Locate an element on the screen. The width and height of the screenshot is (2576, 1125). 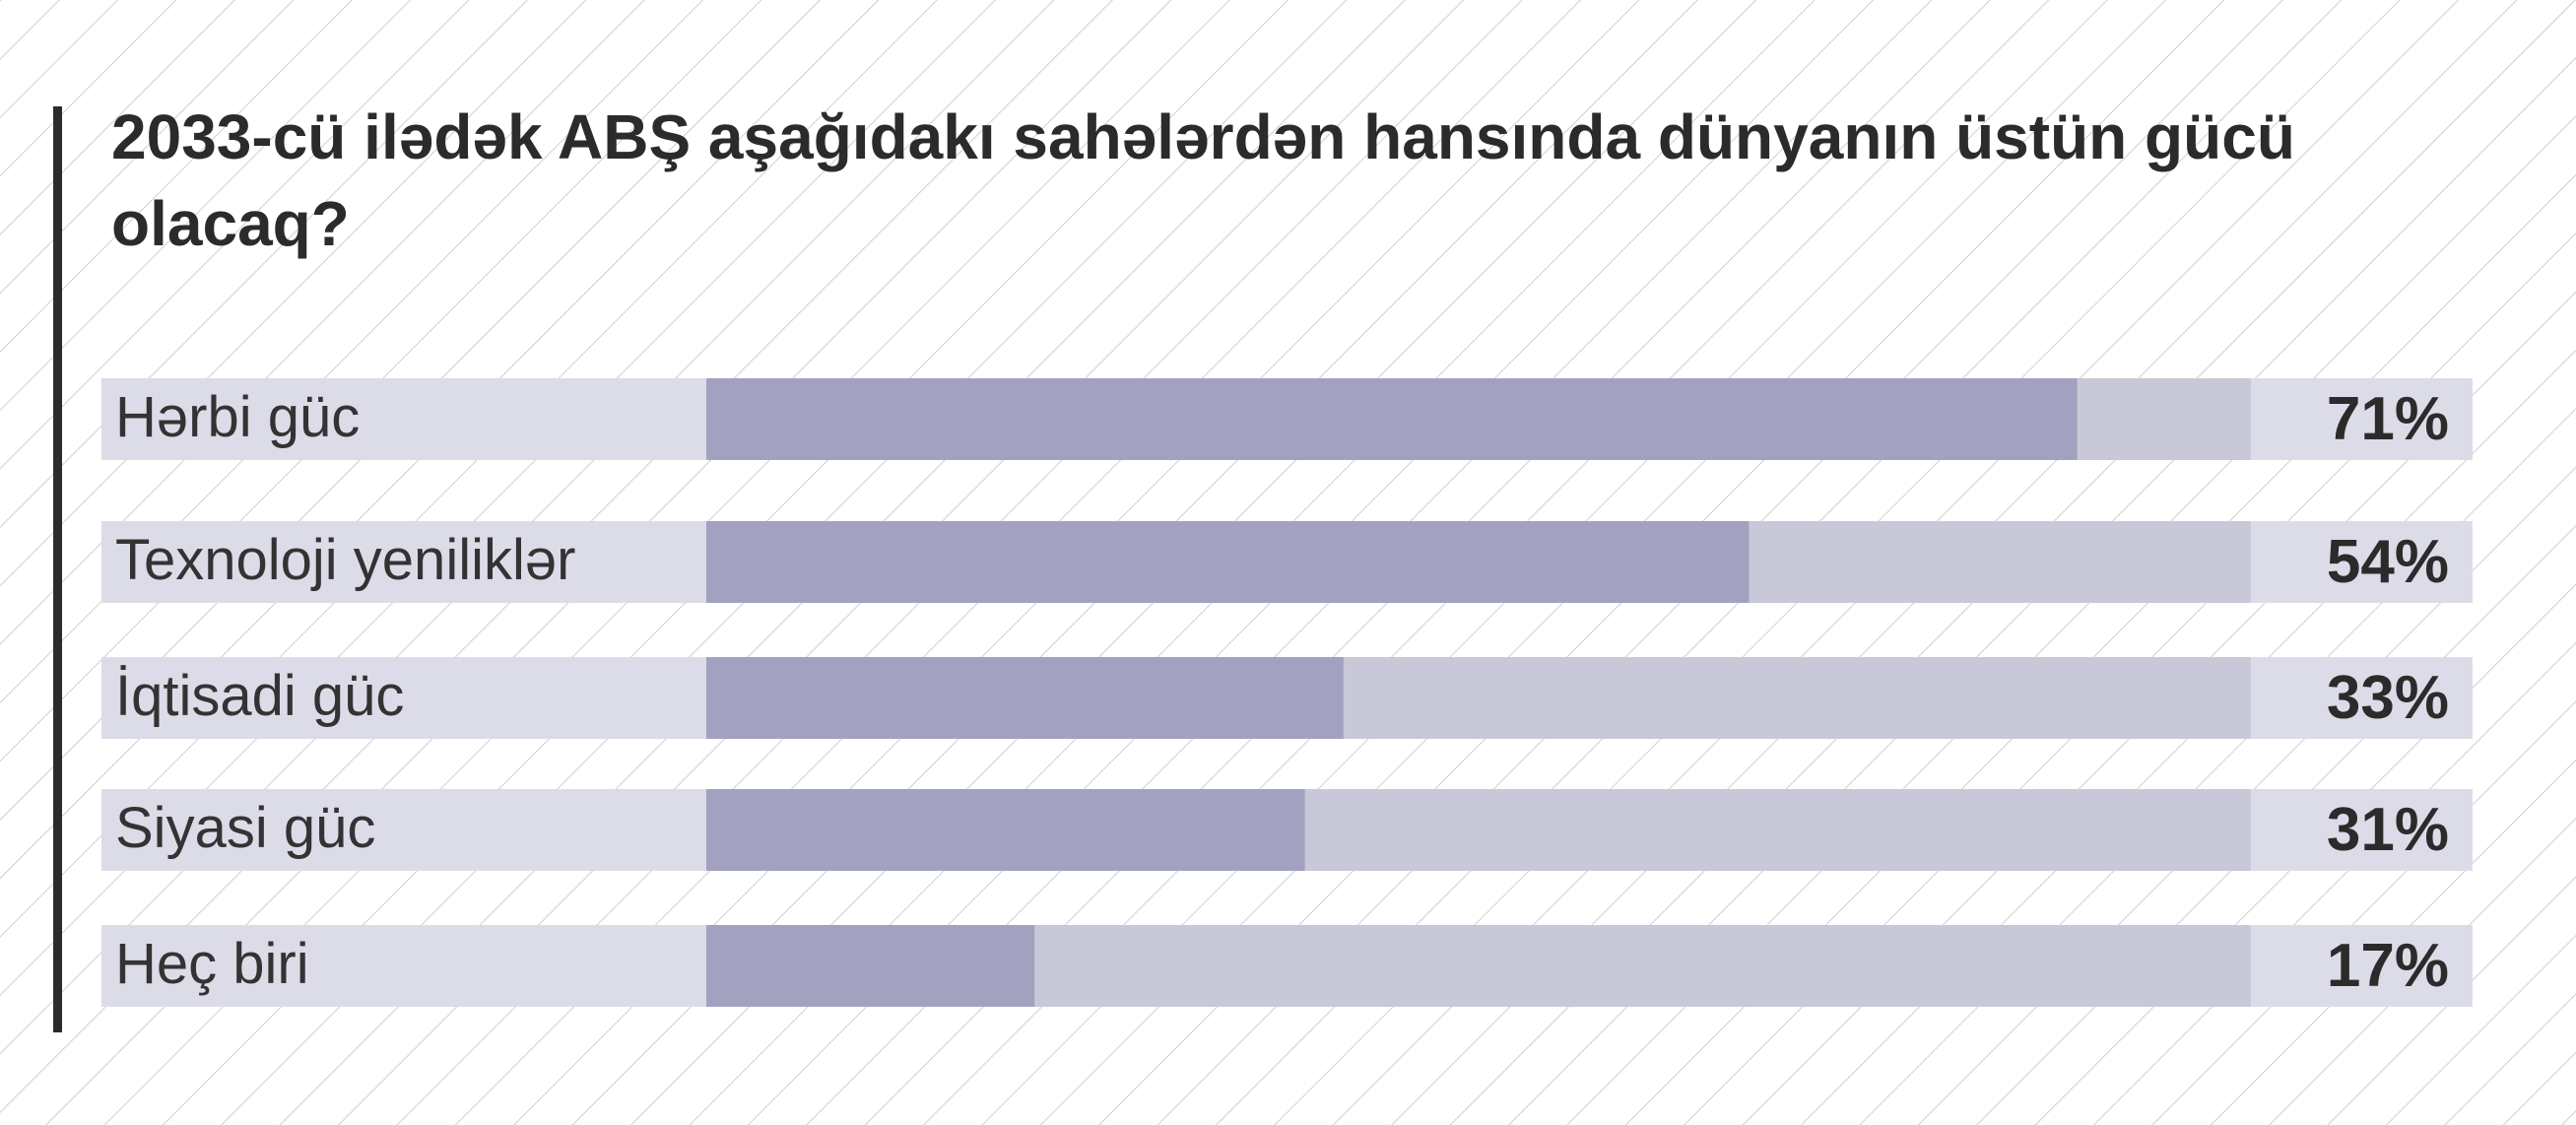
value-label: 71% is located at coordinates (2388, 419).